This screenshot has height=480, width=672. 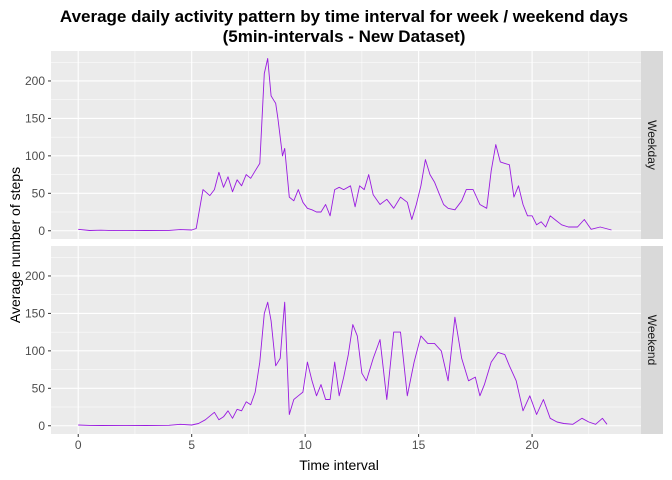 What do you see at coordinates (344, 36) in the screenshot?
I see `chart-title-line2: (5min-intervals - New Dataset)` at bounding box center [344, 36].